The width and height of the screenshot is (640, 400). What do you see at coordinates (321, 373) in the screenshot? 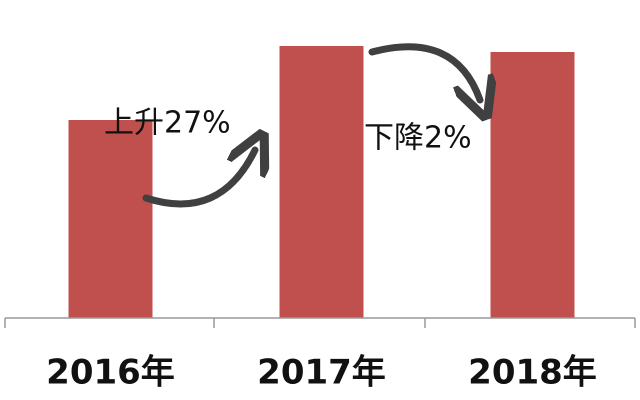
I see `x-tick-label: 2017年` at bounding box center [321, 373].